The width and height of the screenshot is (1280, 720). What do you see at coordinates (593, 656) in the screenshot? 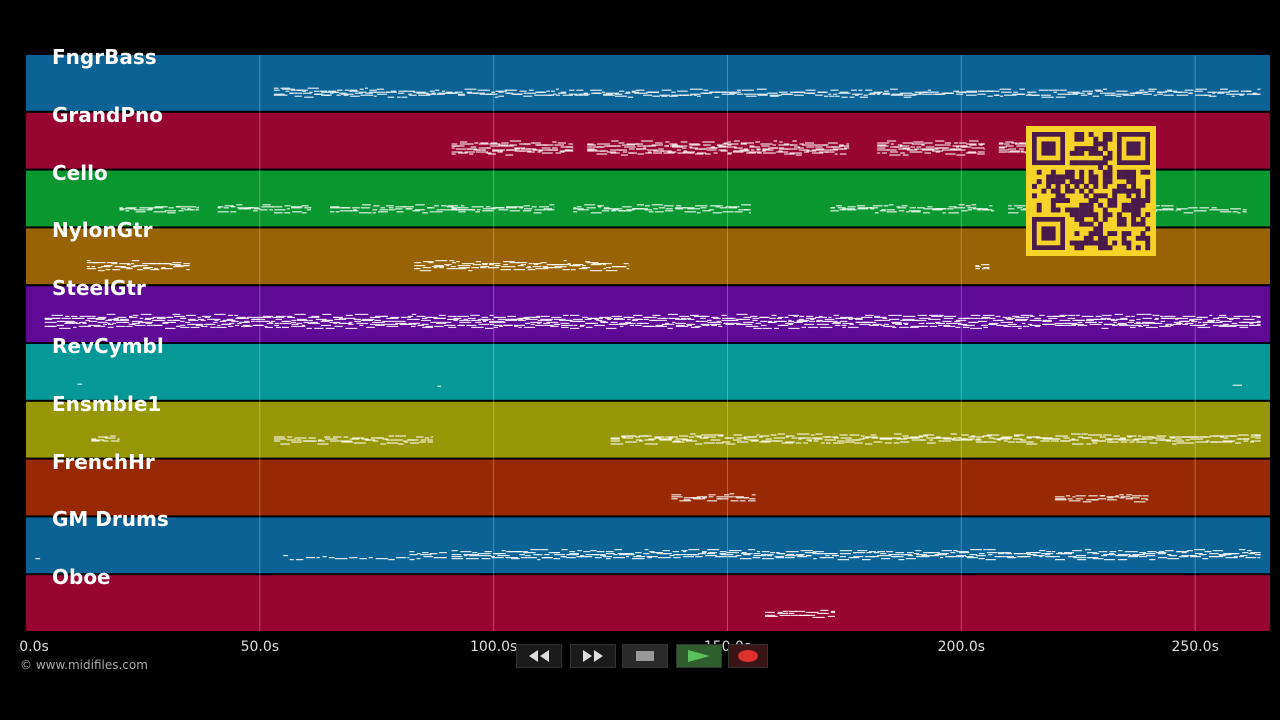
I see `fast-forward-button` at bounding box center [593, 656].